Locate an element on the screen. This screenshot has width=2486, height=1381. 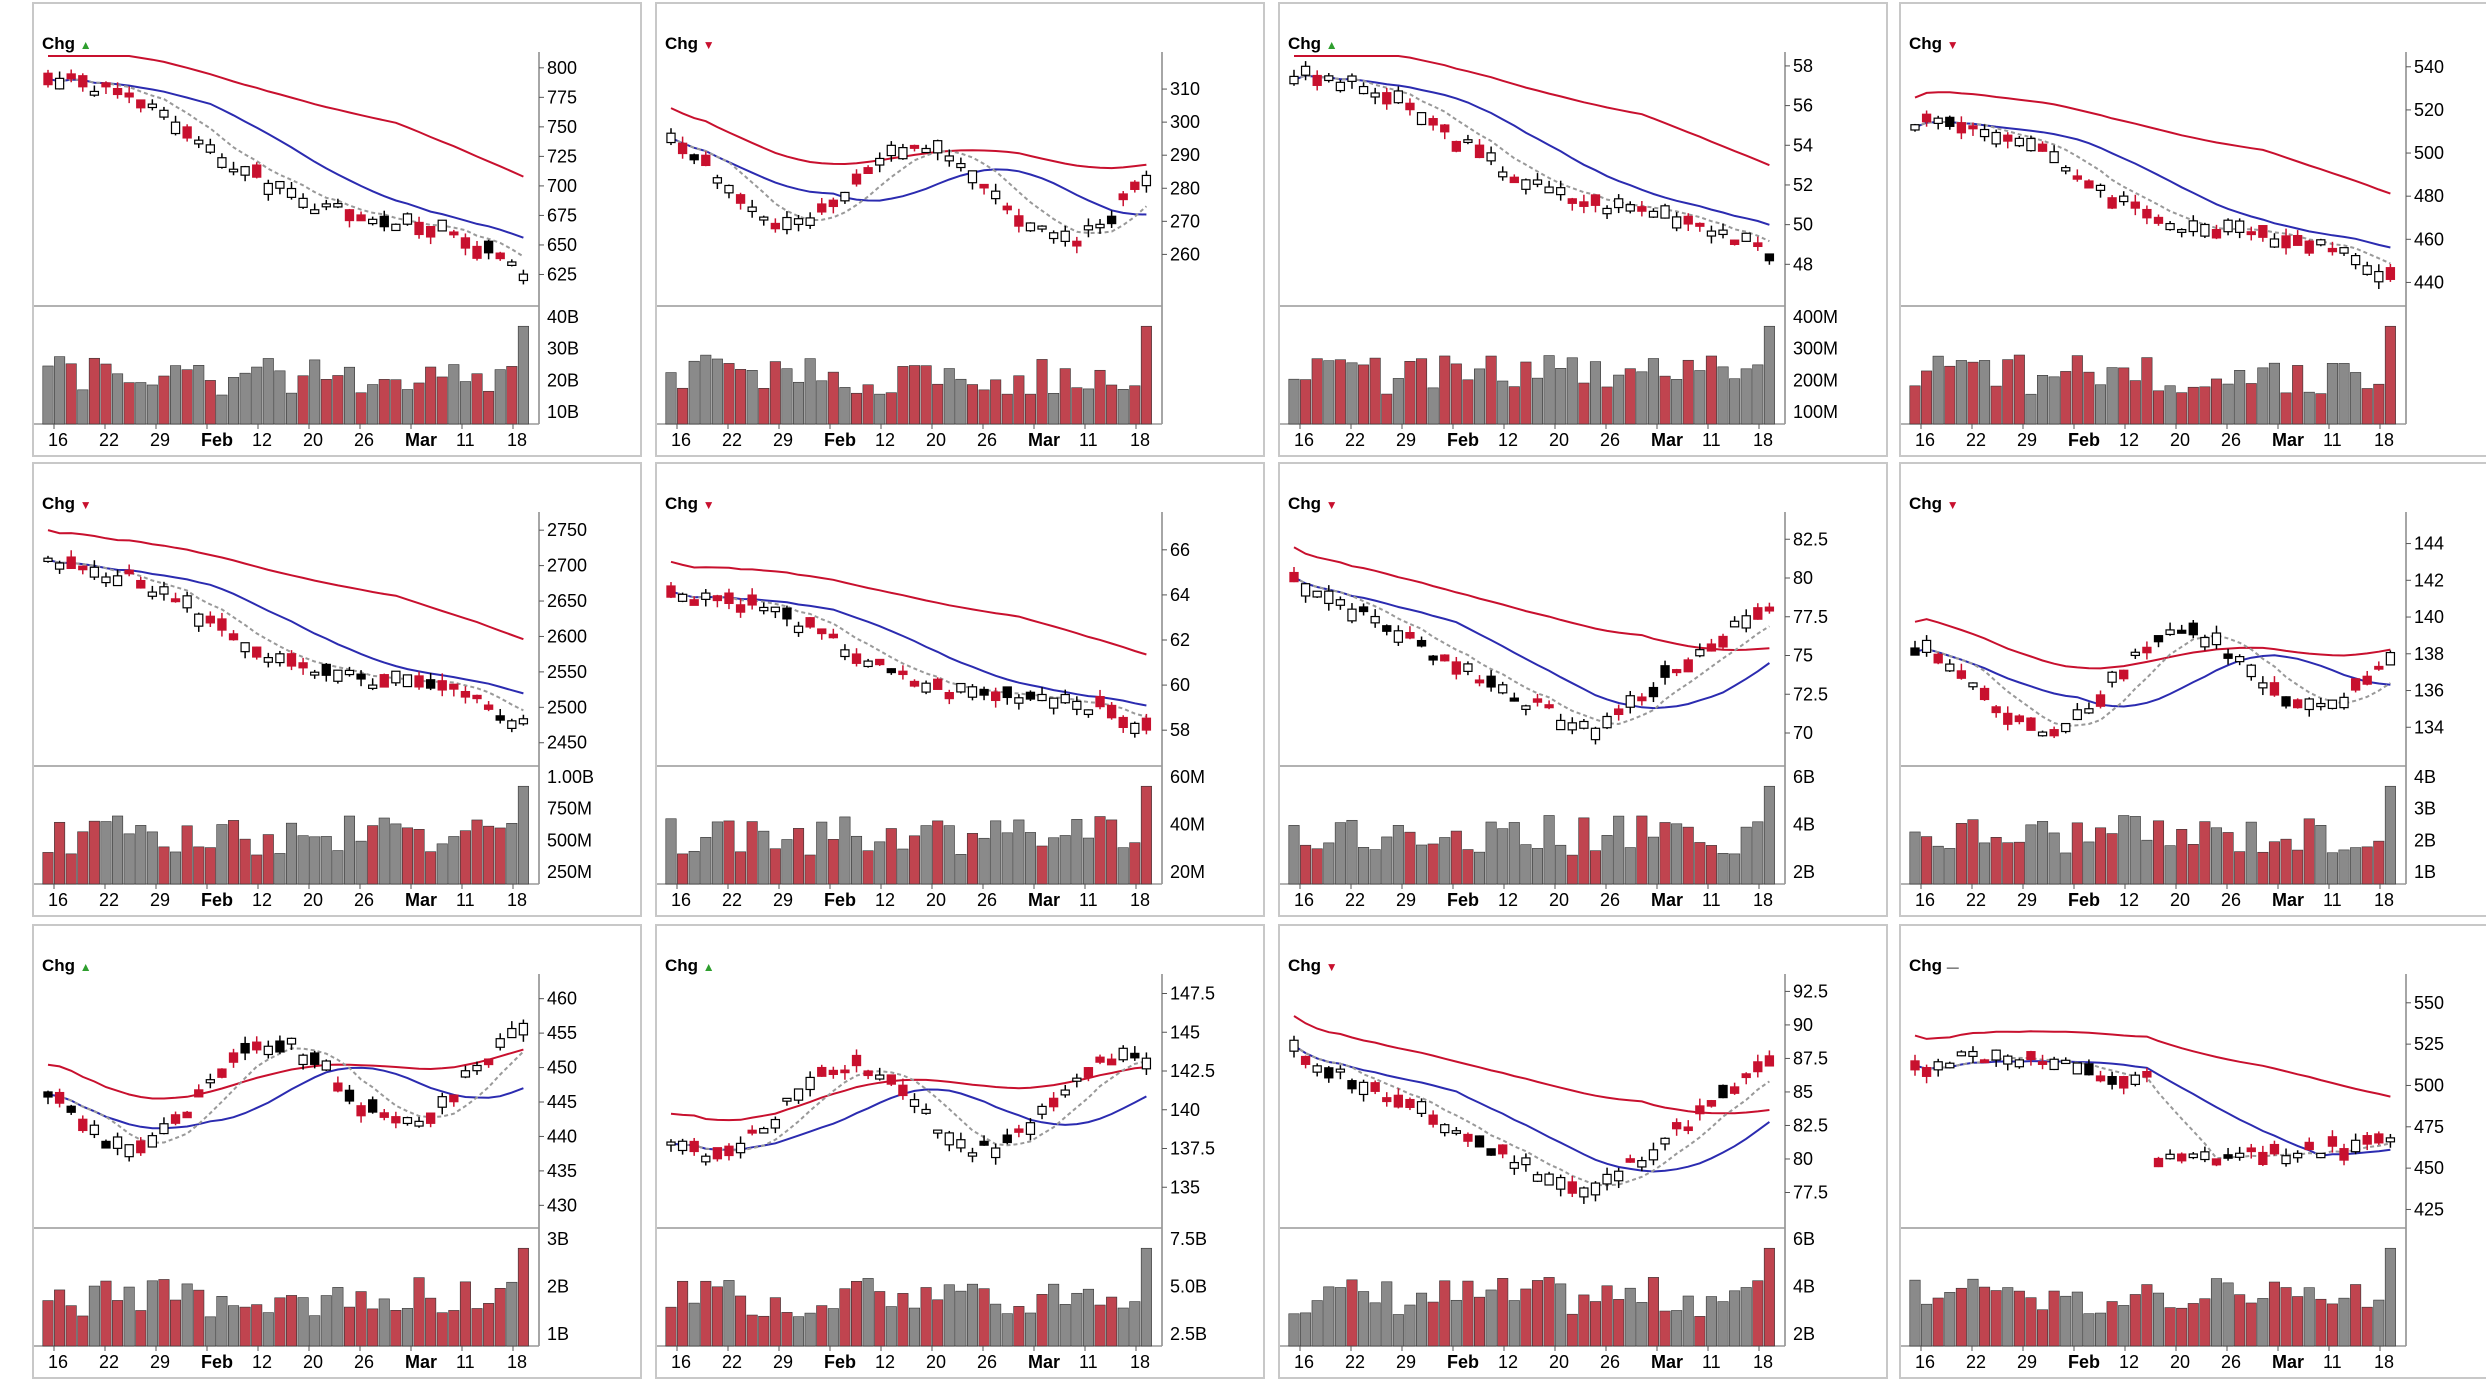
x-tick-label: Mar is located at coordinates (421, 1362).